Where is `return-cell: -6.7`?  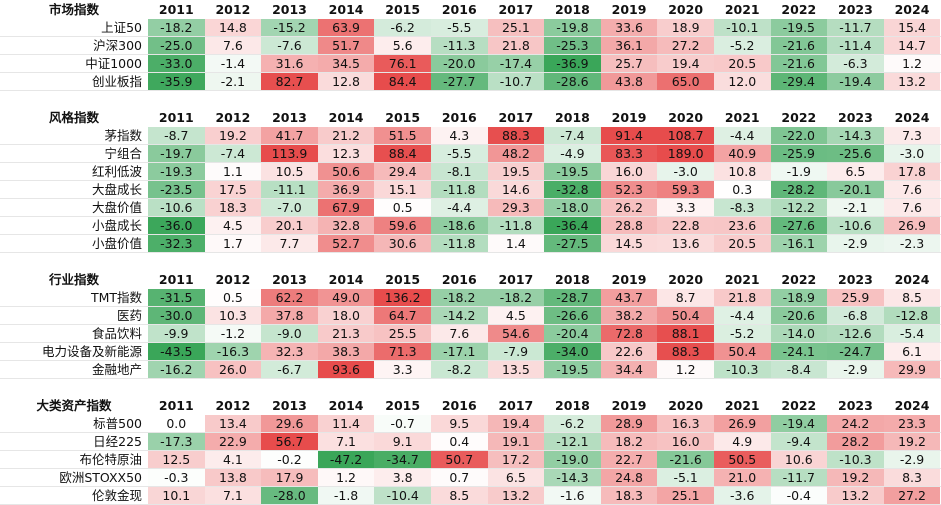 return-cell: -6.7 is located at coordinates (289, 370).